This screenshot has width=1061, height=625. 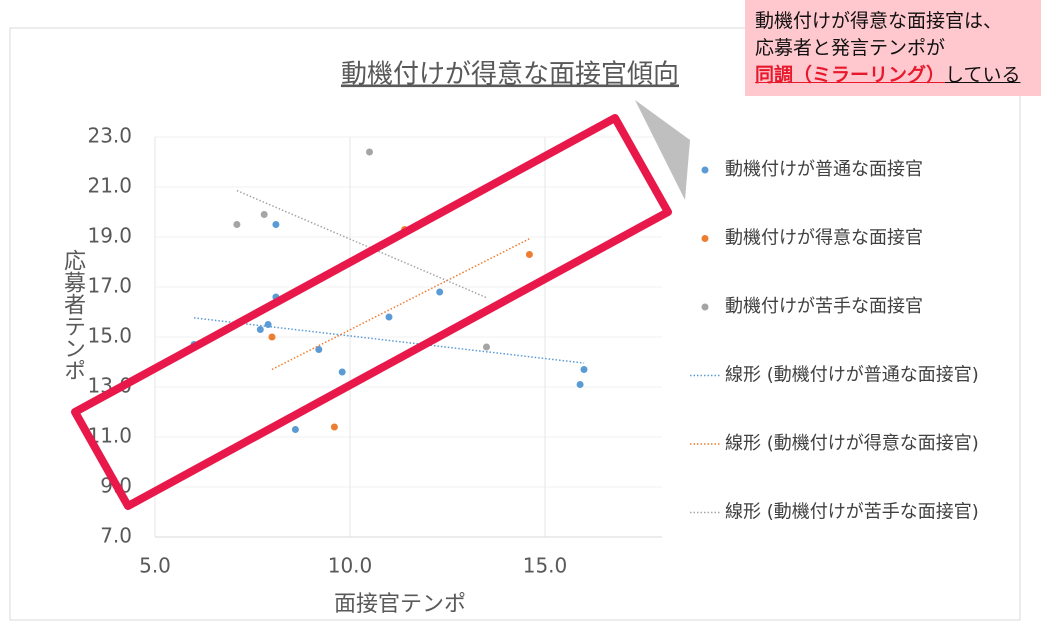 I want to click on callout-line: 同調（ミラーリング）している, so click(x=893, y=75).